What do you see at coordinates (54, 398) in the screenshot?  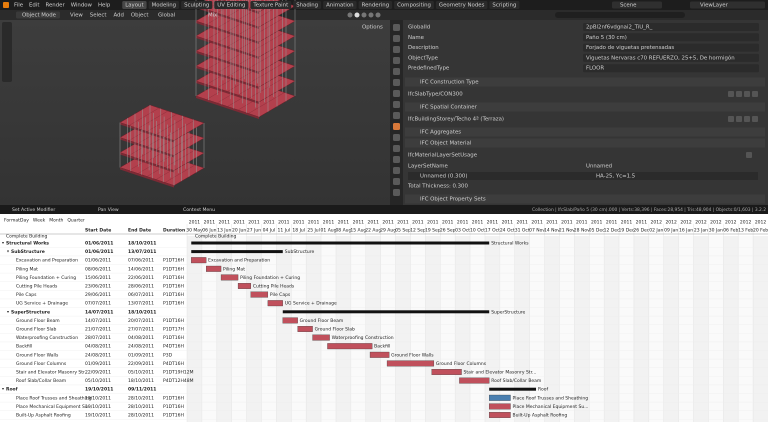 I see `task-name: Place Roof Trusses and Sheathing` at bounding box center [54, 398].